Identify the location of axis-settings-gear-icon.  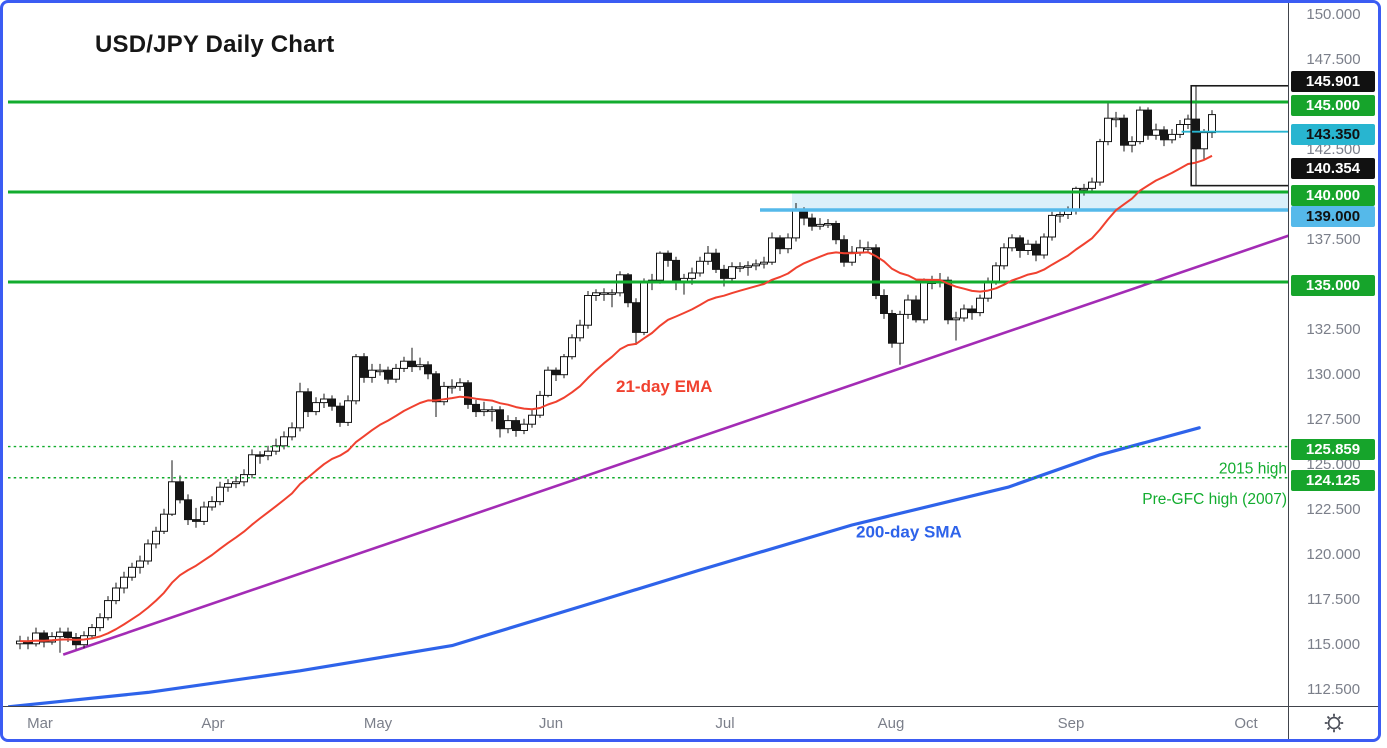
(1334, 723).